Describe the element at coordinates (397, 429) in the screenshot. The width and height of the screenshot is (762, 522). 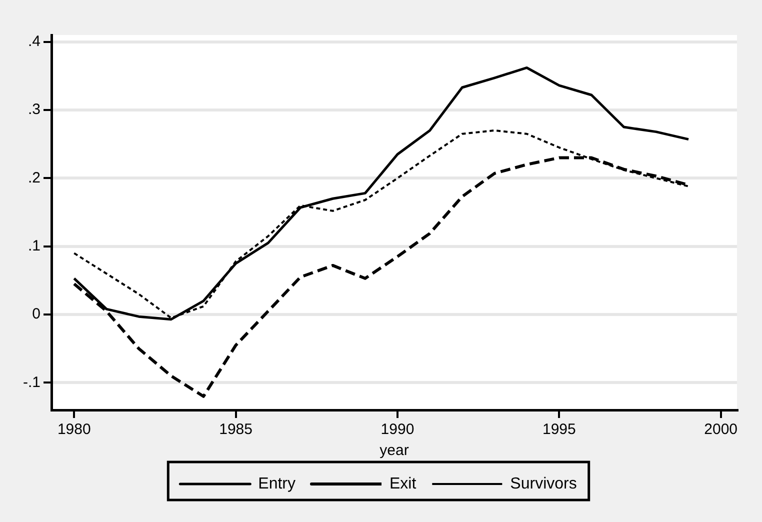
I see `x-tick-label: 1990` at that location.